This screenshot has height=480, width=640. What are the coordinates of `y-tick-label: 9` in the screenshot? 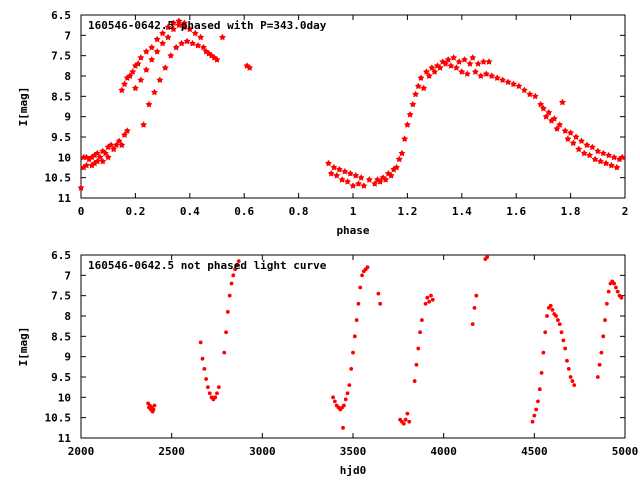 It's located at (67, 357).